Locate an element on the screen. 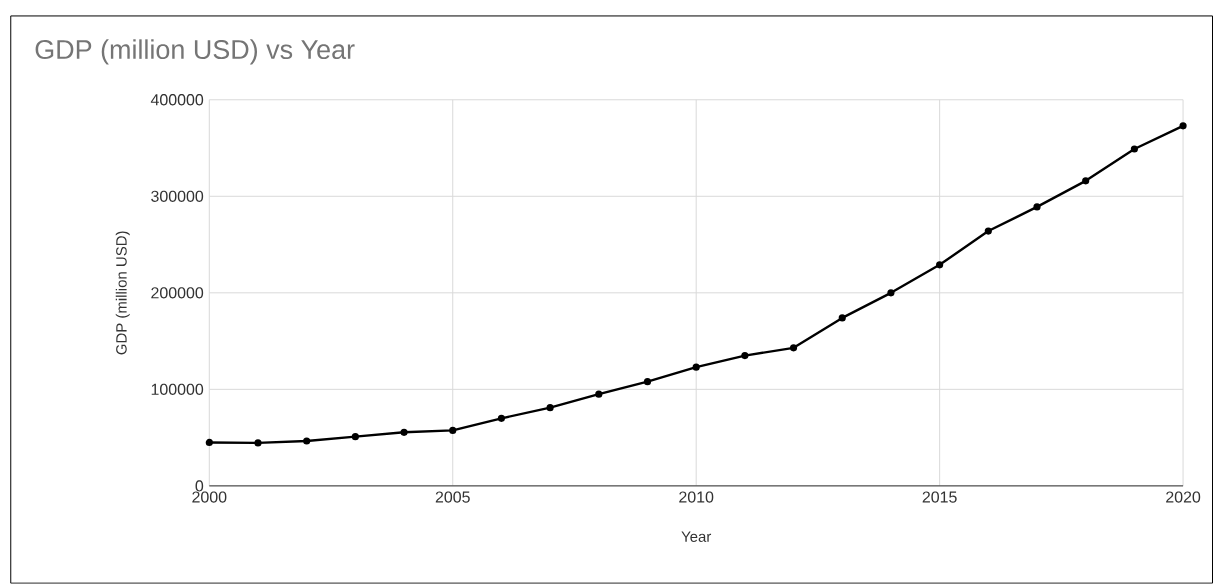  x-axis-title: Year is located at coordinates (696, 537).